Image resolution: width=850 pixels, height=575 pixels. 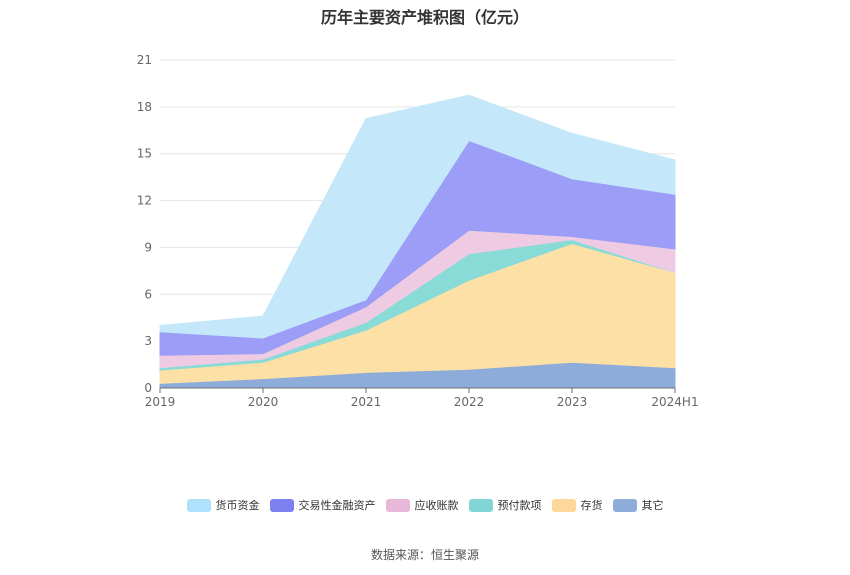 What do you see at coordinates (652, 505) in the screenshot?
I see `legend-label: 其它` at bounding box center [652, 505].